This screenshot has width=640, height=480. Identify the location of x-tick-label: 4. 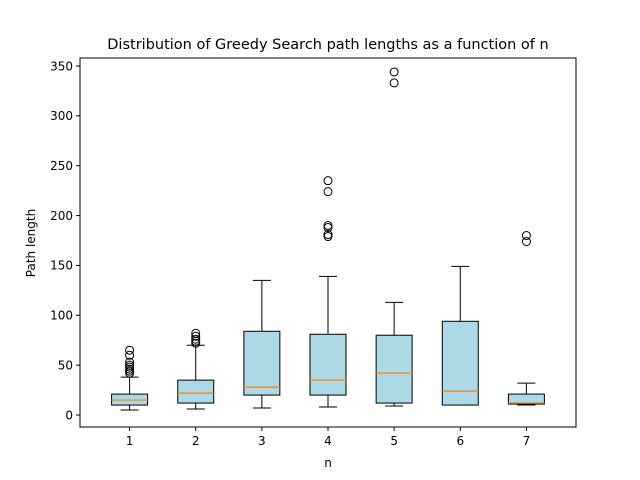
(328, 441).